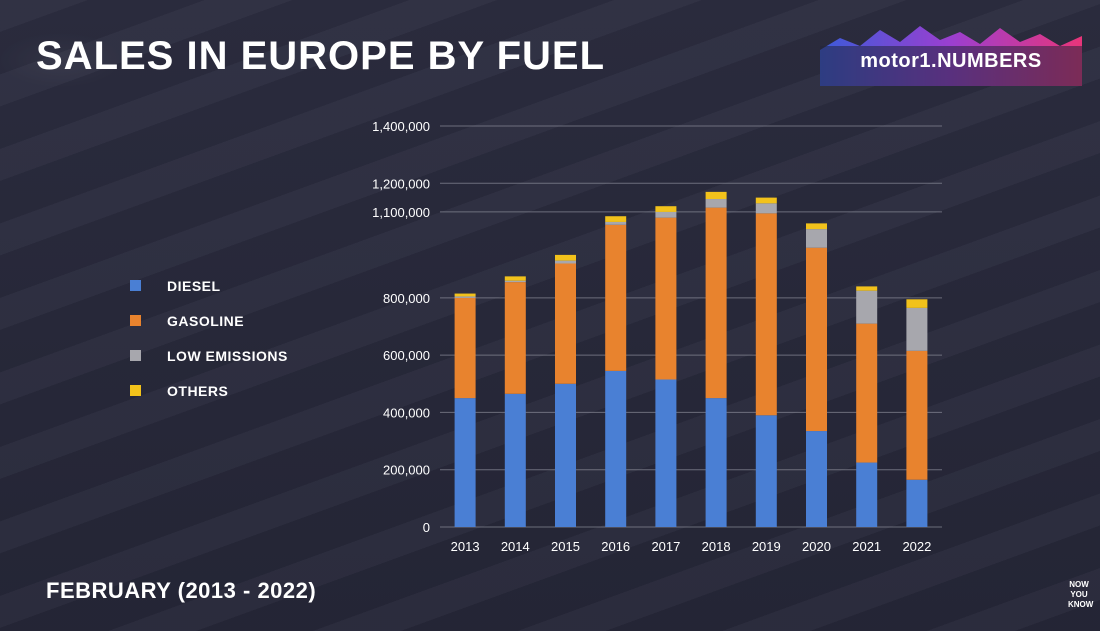 The image size is (1100, 631). What do you see at coordinates (665, 546) in the screenshot?
I see `x-tick-label: 2017` at bounding box center [665, 546].